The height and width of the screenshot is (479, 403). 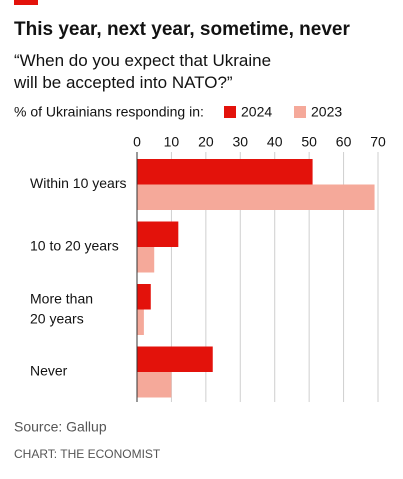 I want to click on x-tick-label: 50, so click(x=309, y=142).